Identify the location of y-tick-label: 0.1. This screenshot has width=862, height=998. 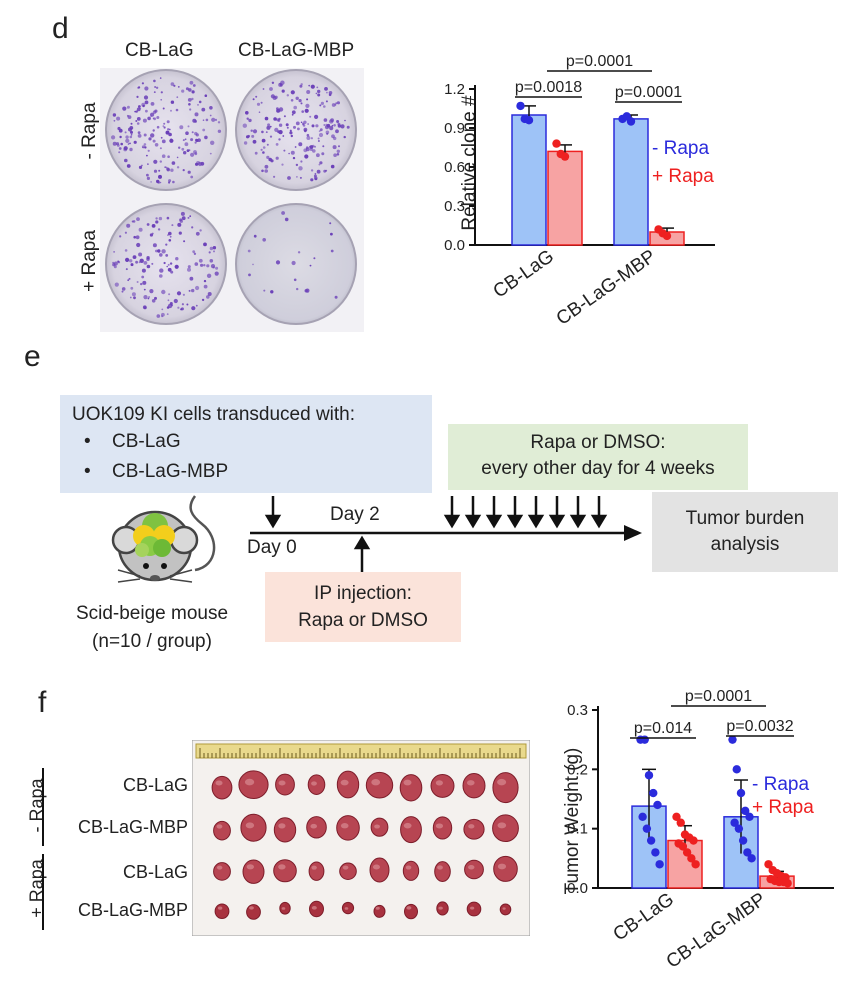
(577, 829).